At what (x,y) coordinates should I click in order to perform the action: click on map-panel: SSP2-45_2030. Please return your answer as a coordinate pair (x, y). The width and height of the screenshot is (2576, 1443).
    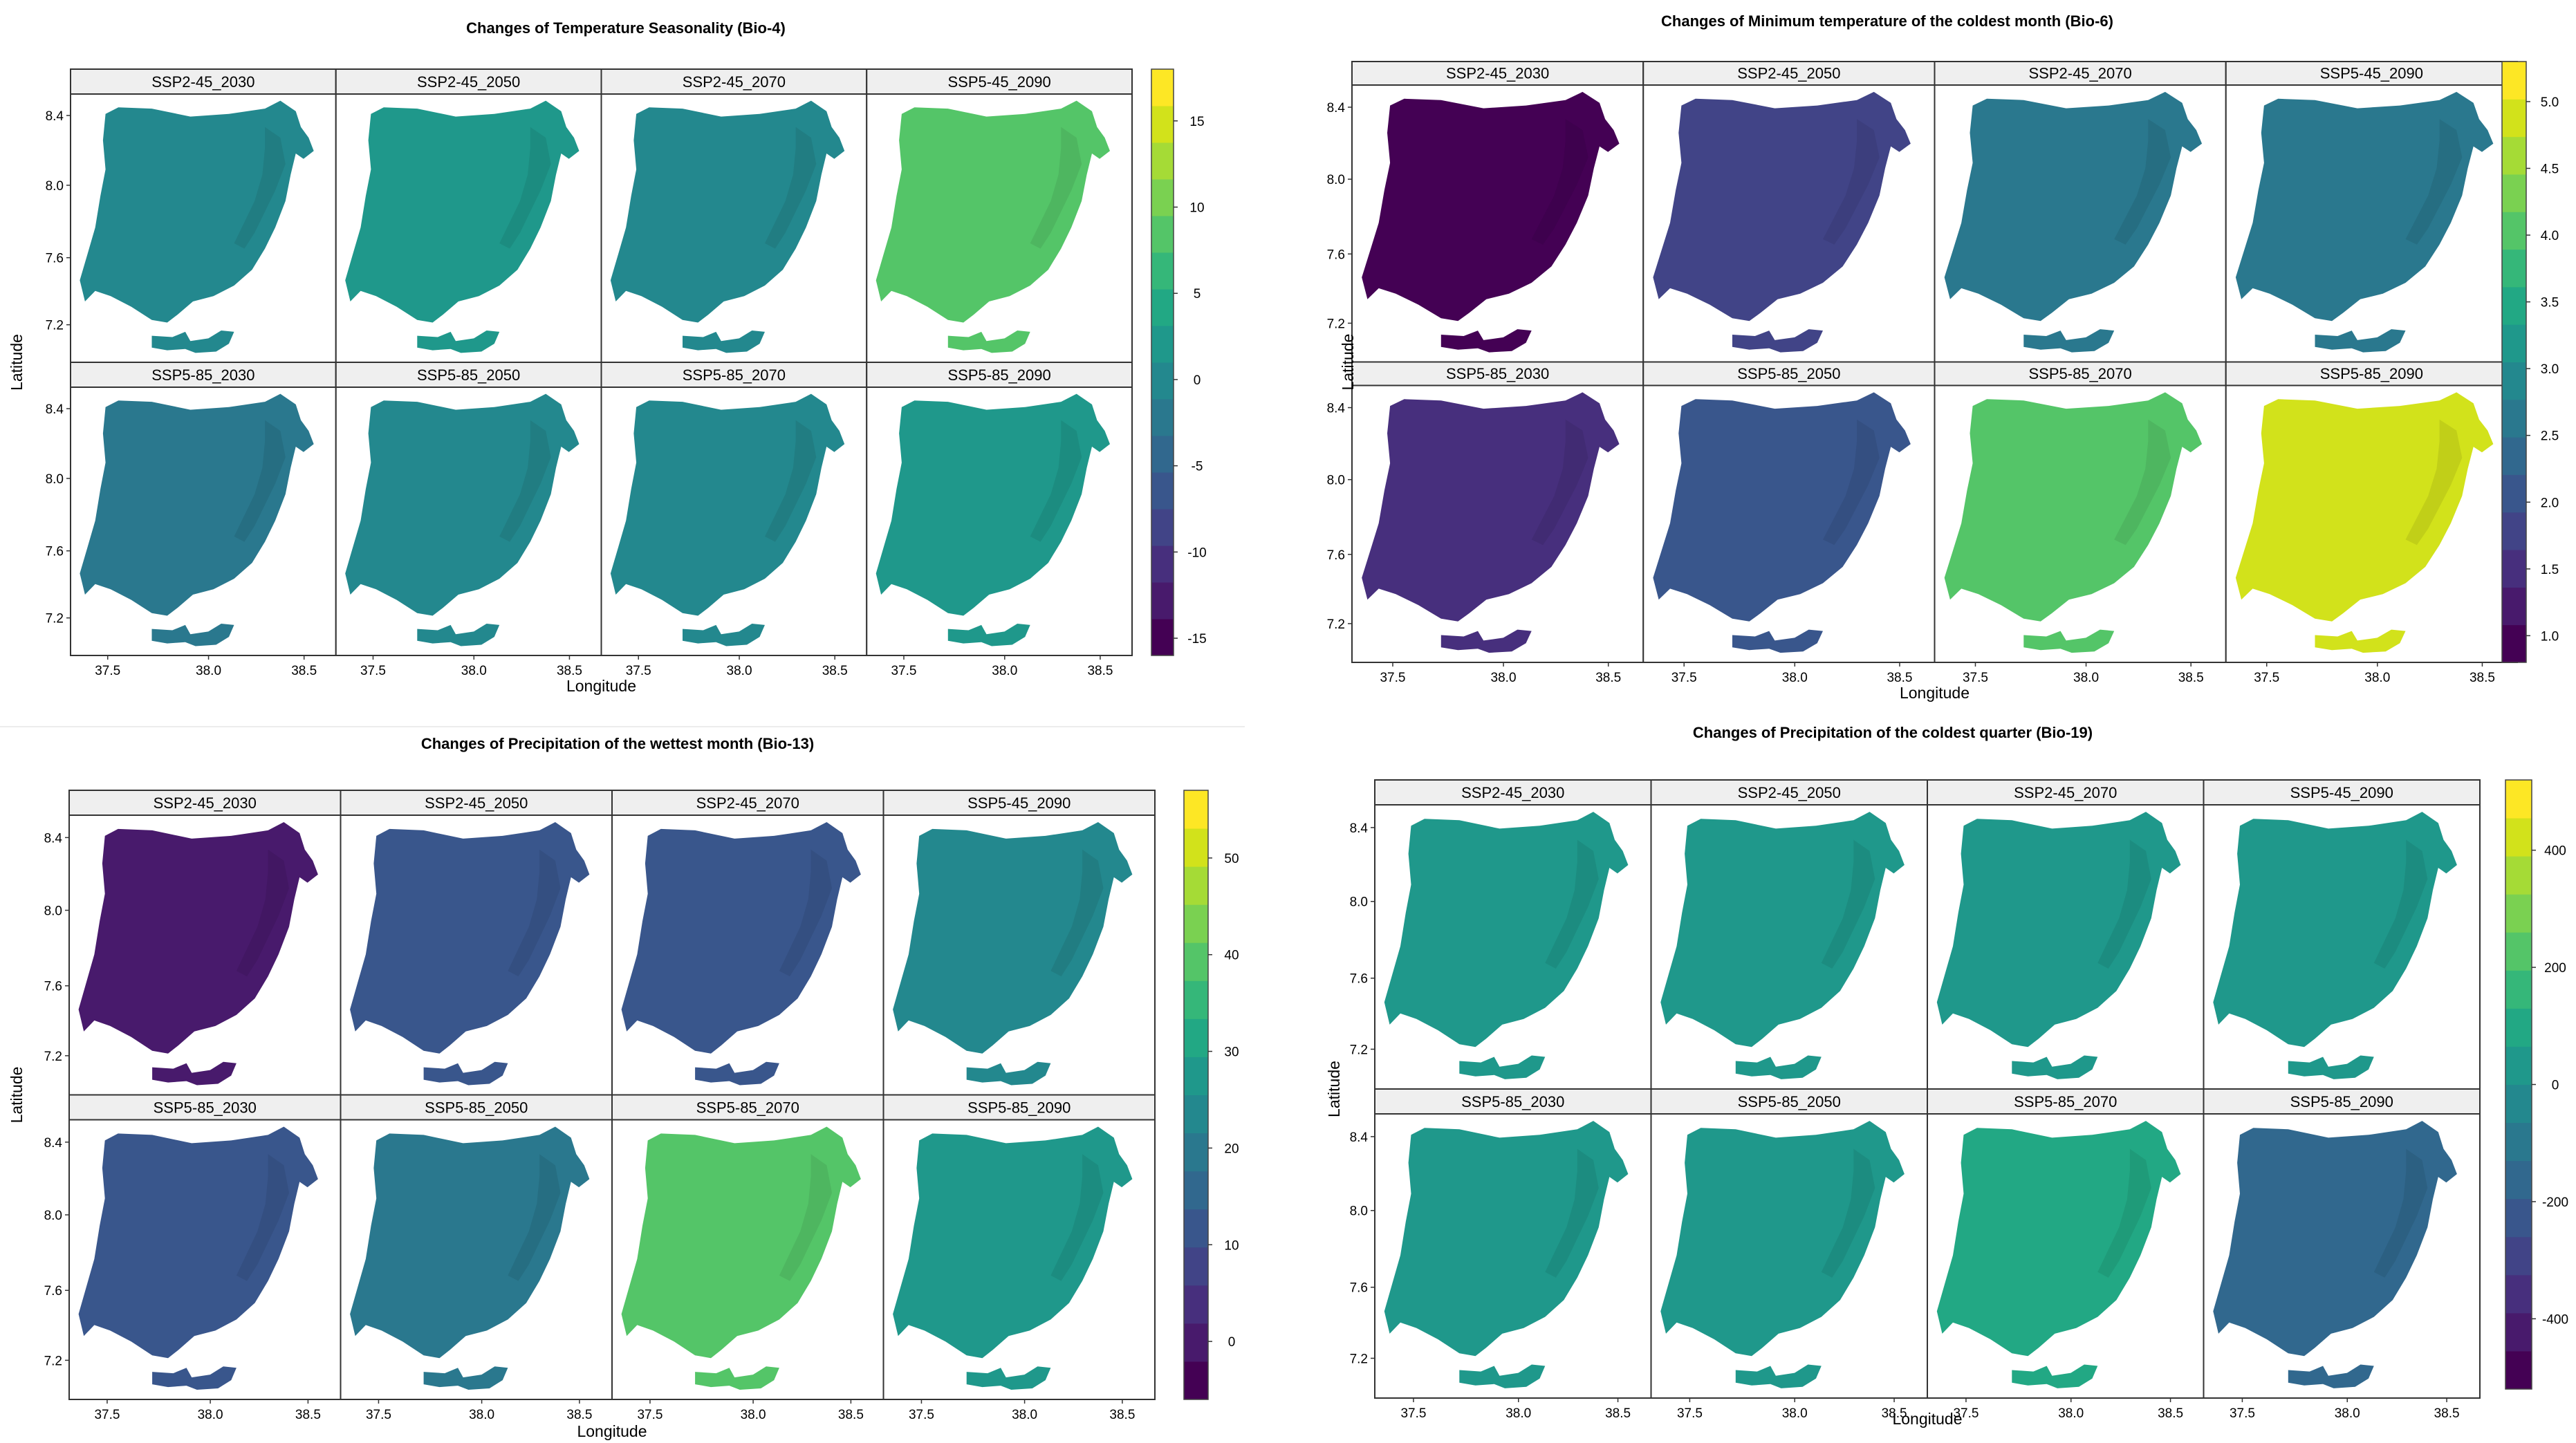
    Looking at the image, I should click on (1497, 212).